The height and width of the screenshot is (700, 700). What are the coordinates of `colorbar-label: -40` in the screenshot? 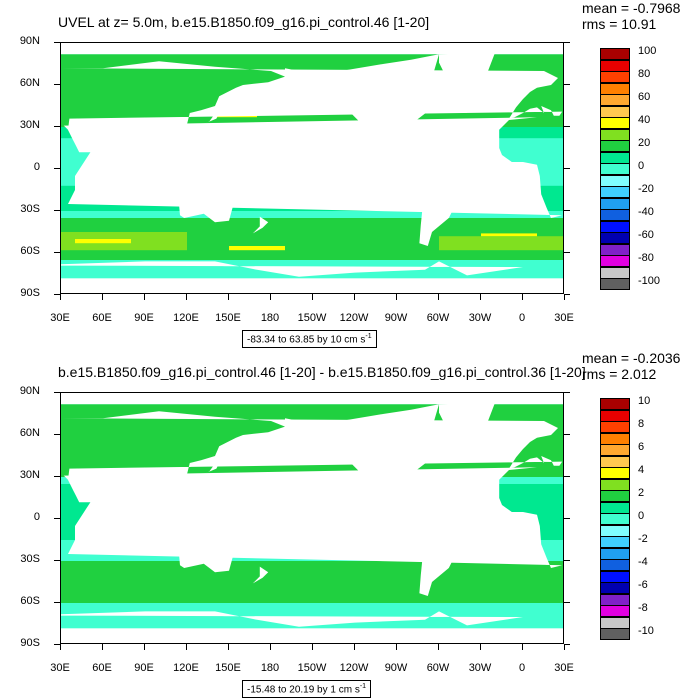 It's located at (646, 212).